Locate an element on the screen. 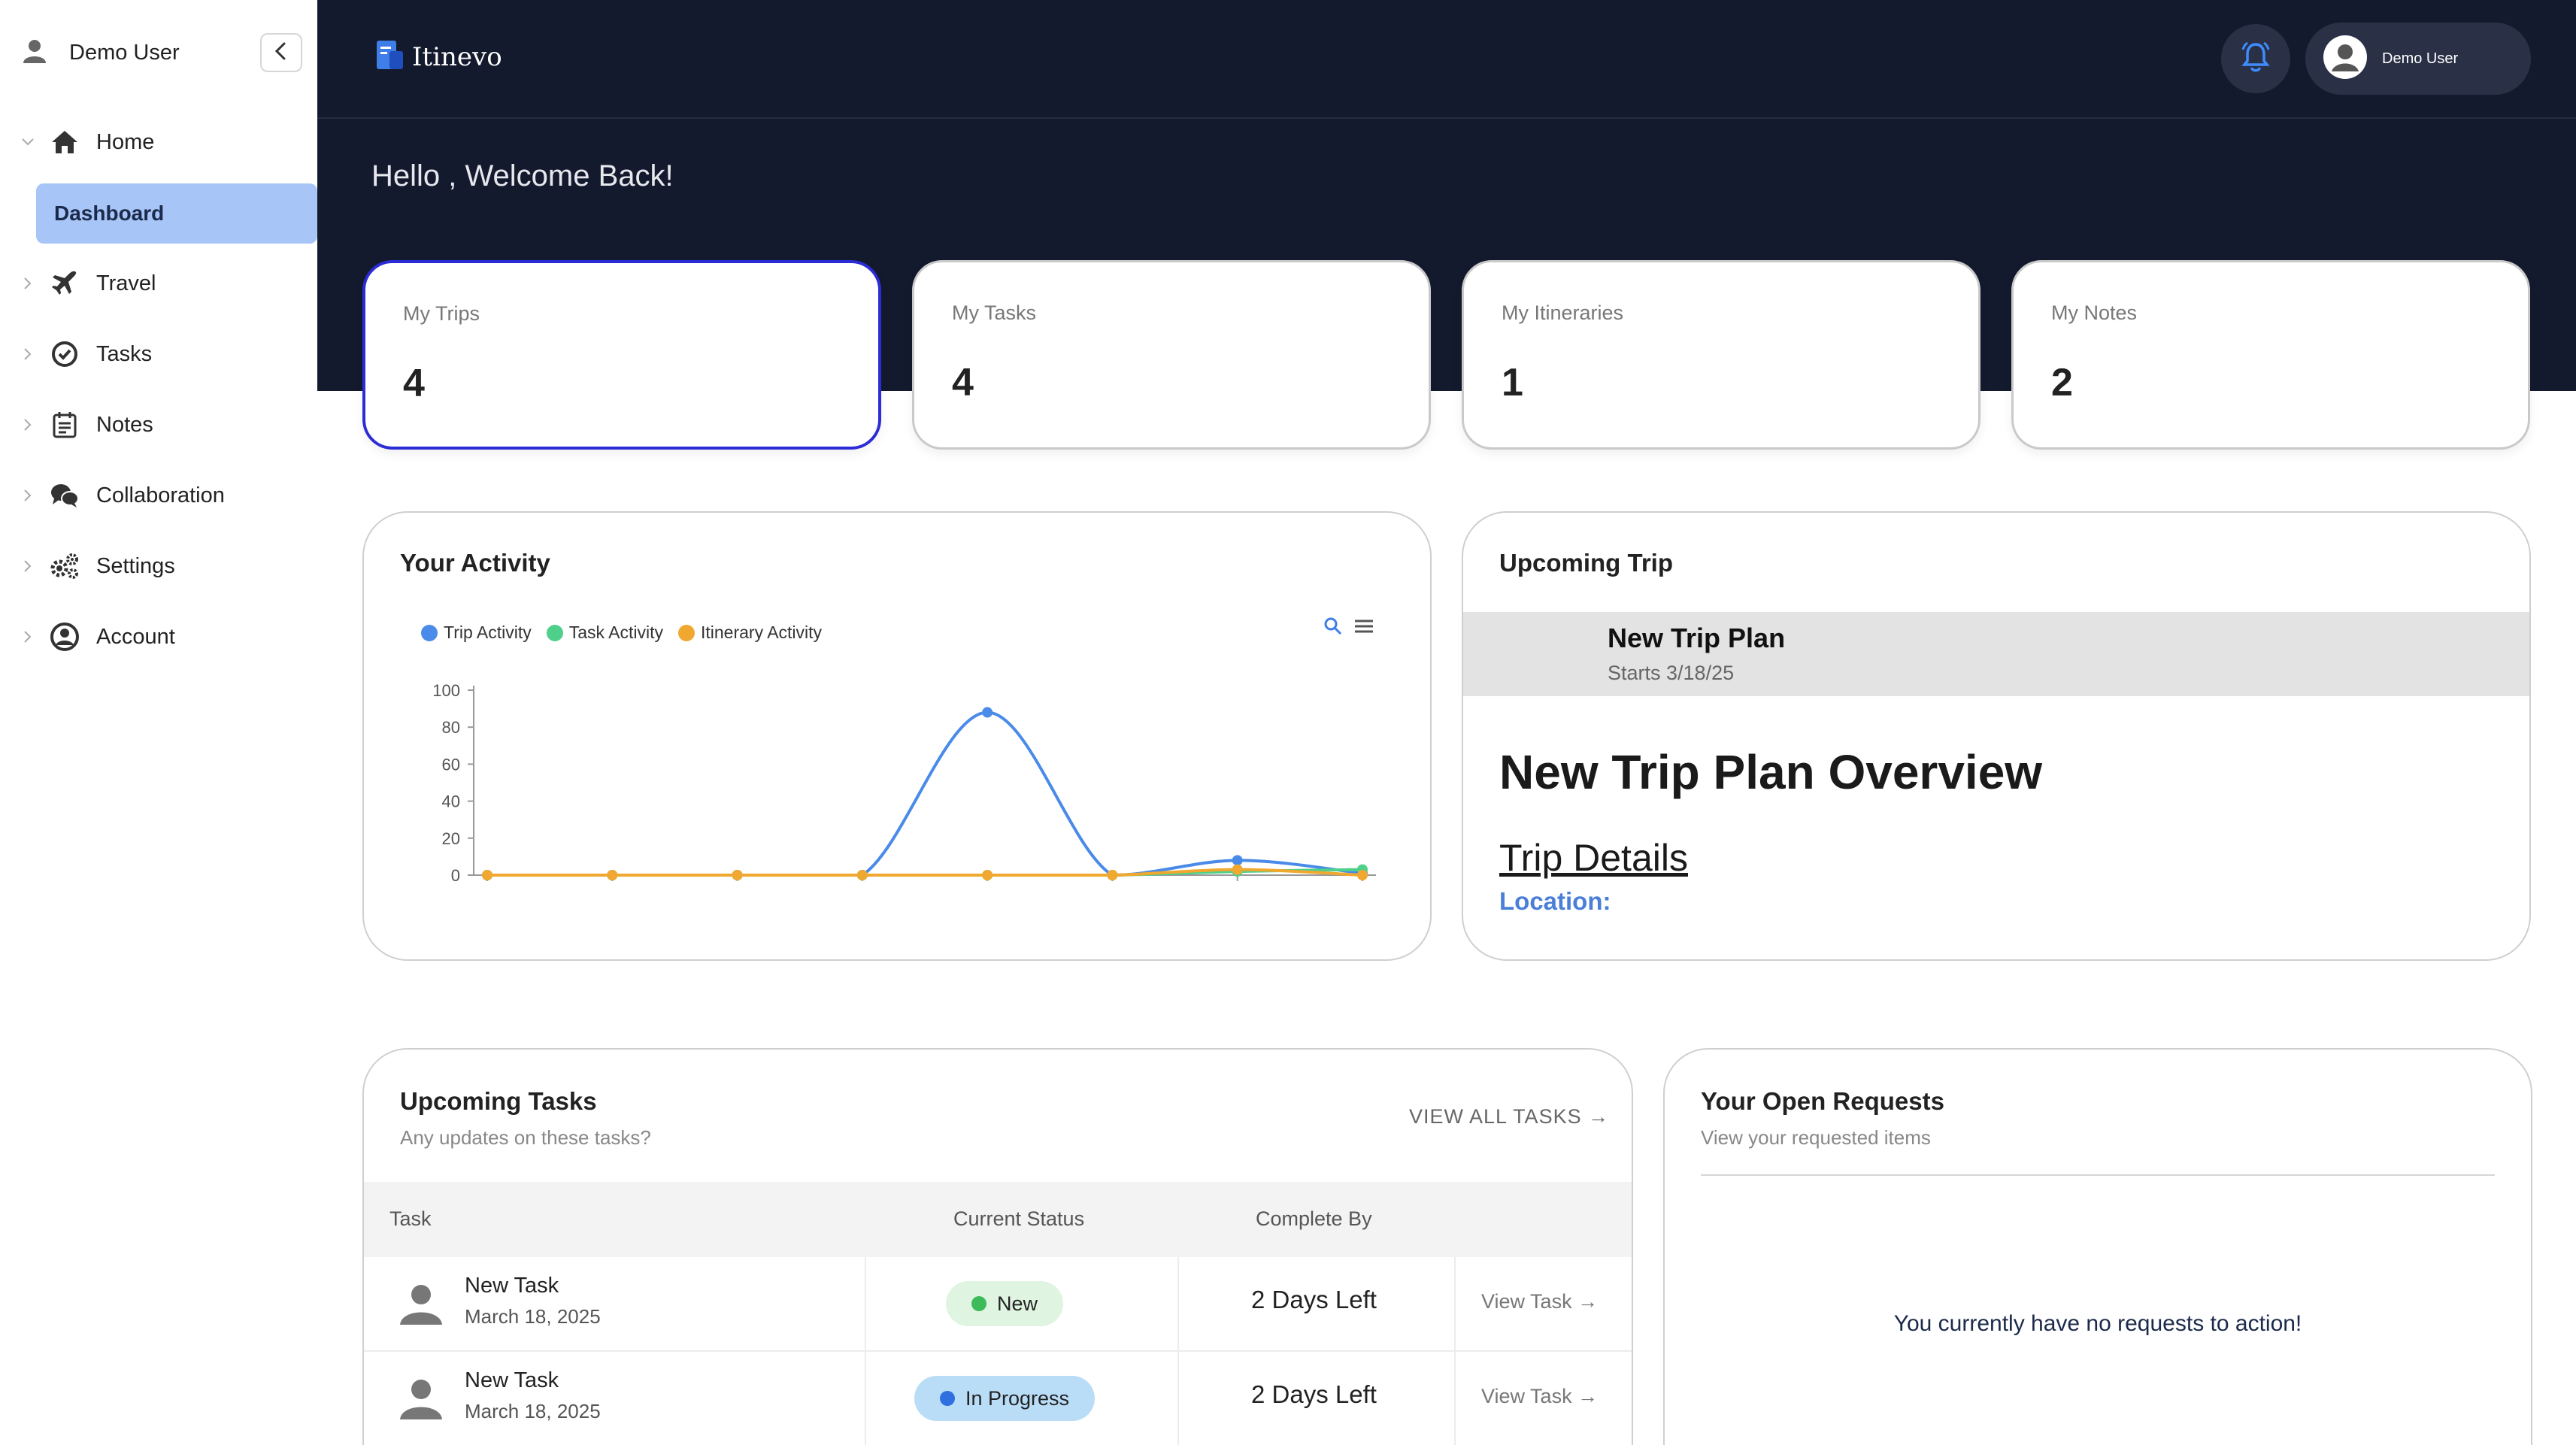 This screenshot has height=1445, width=2576. welcome-message: Hello , Welcome Back! is located at coordinates (522, 175).